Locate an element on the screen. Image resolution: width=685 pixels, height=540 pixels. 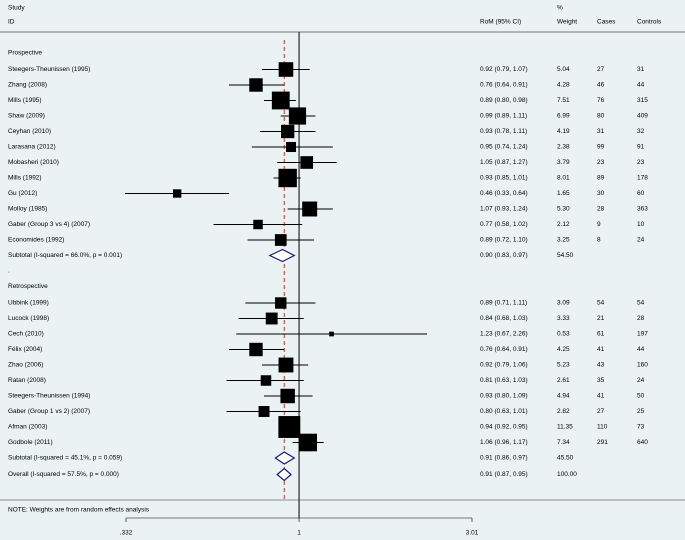
study-name: Ceyhan (2010) is located at coordinates (29, 131).